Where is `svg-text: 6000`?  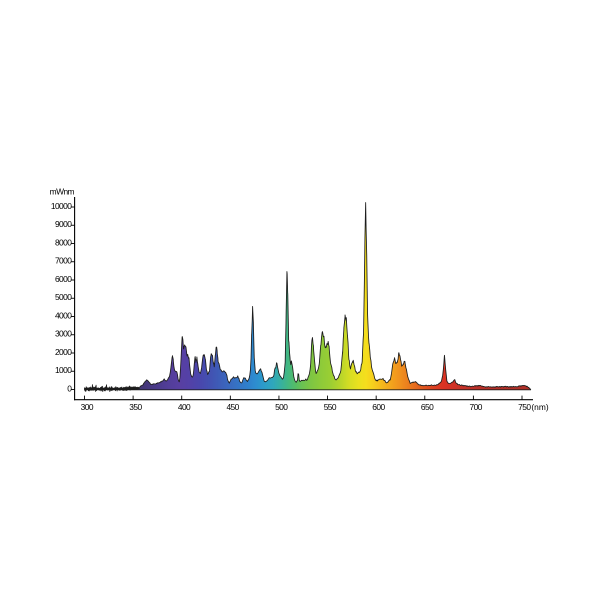 svg-text: 6000 is located at coordinates (63, 279).